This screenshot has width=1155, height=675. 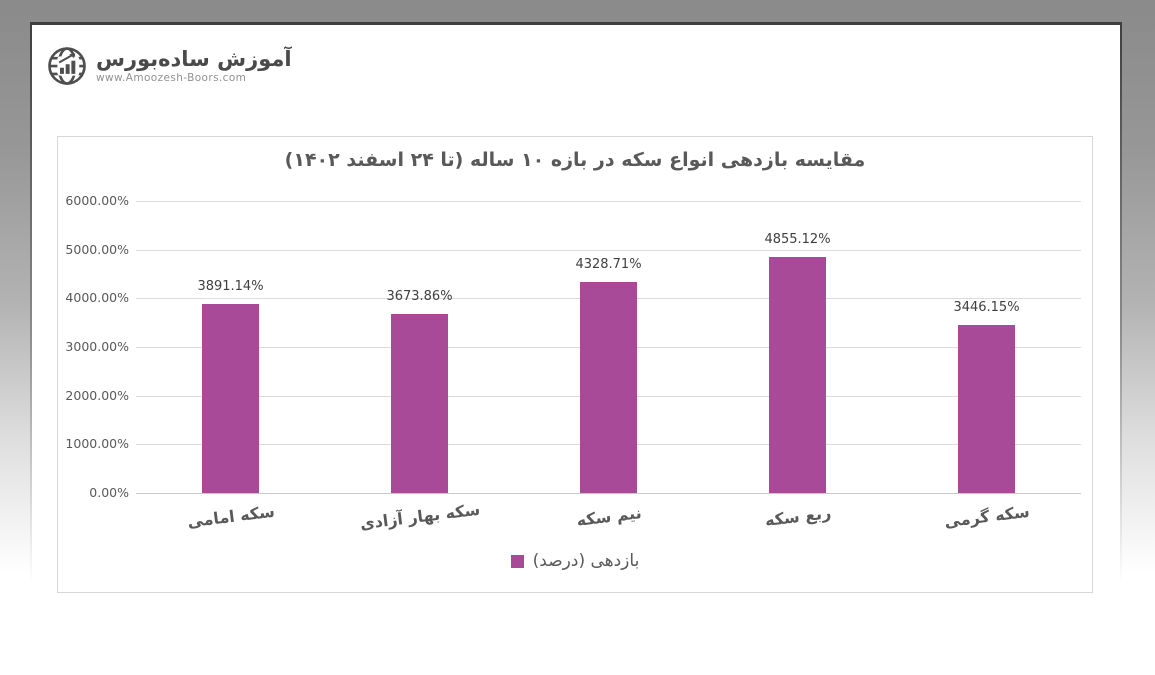 What do you see at coordinates (97, 249) in the screenshot?
I see `y-axis-tick-label: 5000.00%` at bounding box center [97, 249].